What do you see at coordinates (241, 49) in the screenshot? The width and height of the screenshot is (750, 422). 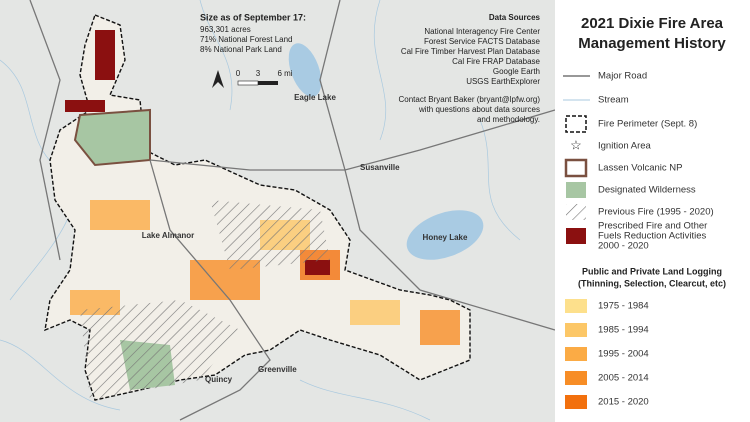 I see `size-line: 8% National Park Land` at bounding box center [241, 49].